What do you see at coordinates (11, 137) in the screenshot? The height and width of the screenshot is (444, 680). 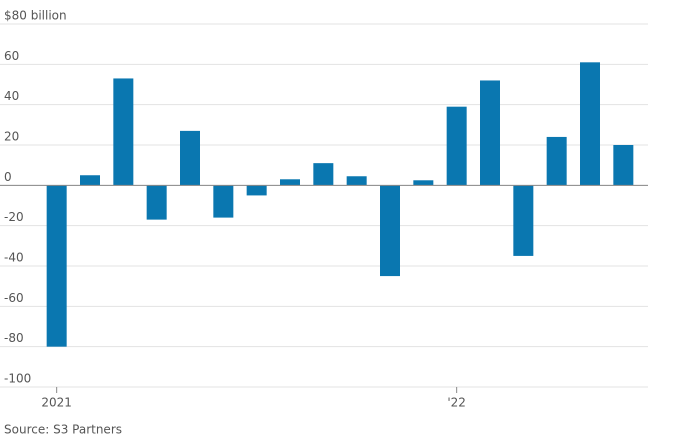 I see `y-tick-label: 20` at bounding box center [11, 137].